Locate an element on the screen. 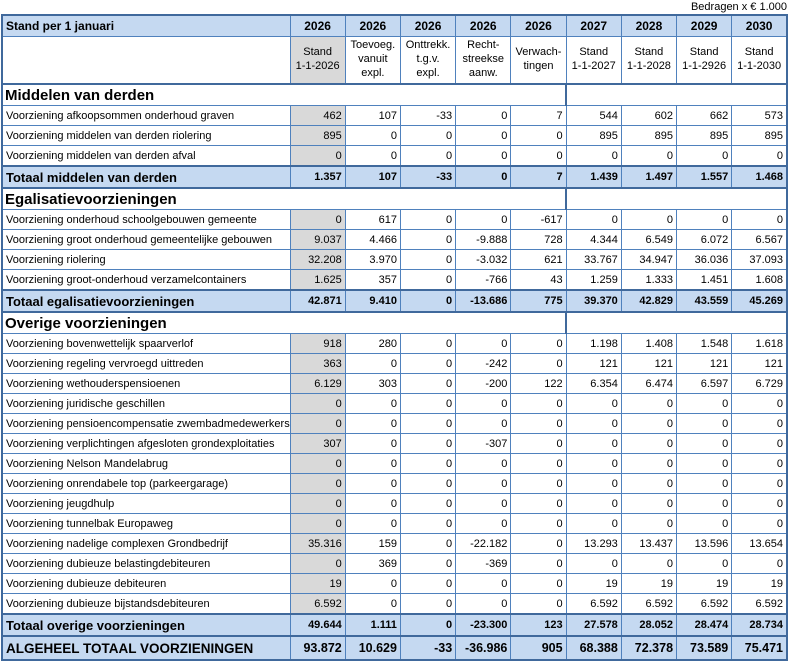 This screenshot has height=661, width=790. value-cell: -33 is located at coordinates (428, 115).